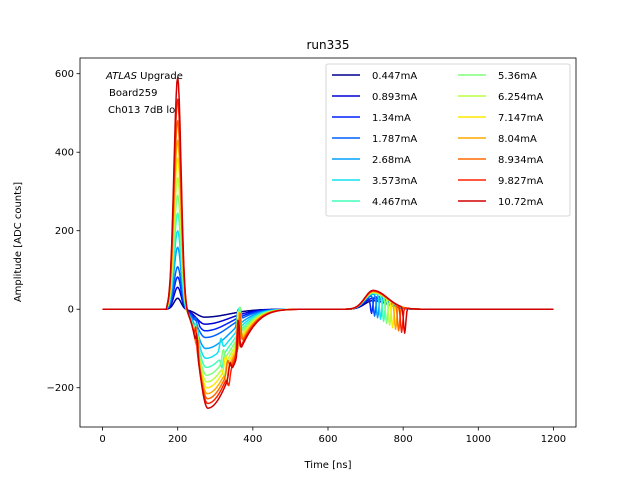  What do you see at coordinates (394, 202) in the screenshot?
I see `legend-entry: 4.467mA` at bounding box center [394, 202].